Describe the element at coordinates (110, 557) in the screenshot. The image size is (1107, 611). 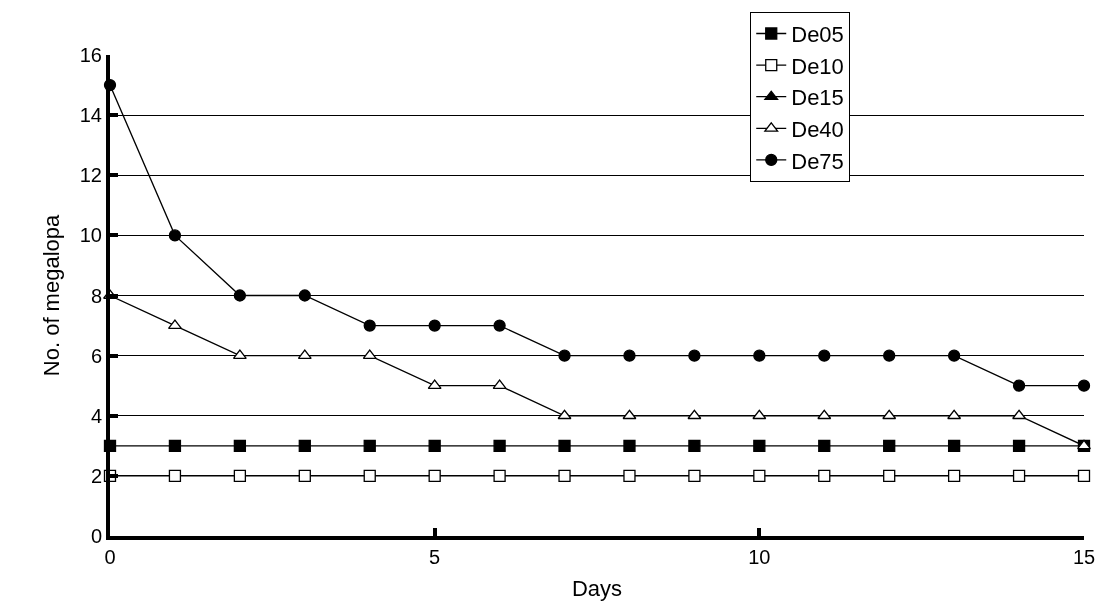
I see `x-tick-label: 0` at that location.